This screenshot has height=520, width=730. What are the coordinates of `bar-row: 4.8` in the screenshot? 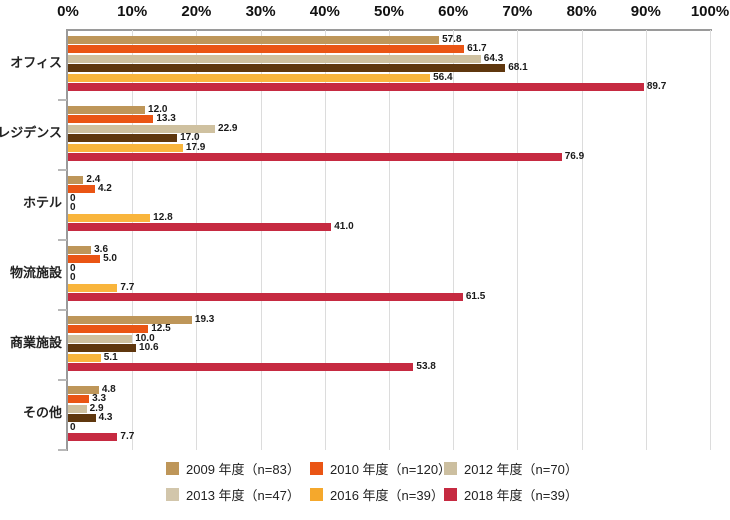 It's located at (389, 390).